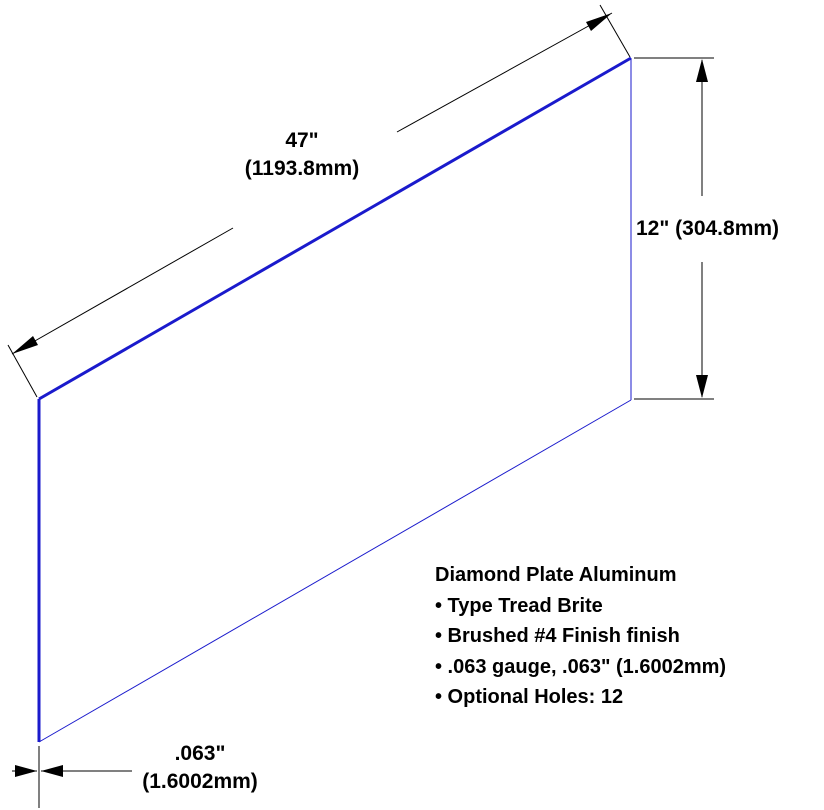 The image size is (824, 810). I want to click on height-arrow-top, so click(702, 70).